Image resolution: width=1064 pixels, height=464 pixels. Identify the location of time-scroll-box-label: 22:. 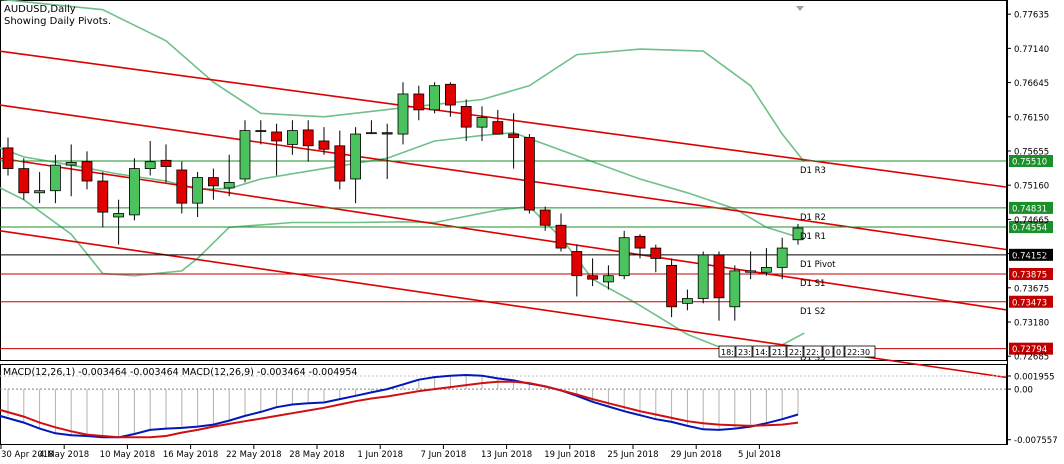
(812, 352).